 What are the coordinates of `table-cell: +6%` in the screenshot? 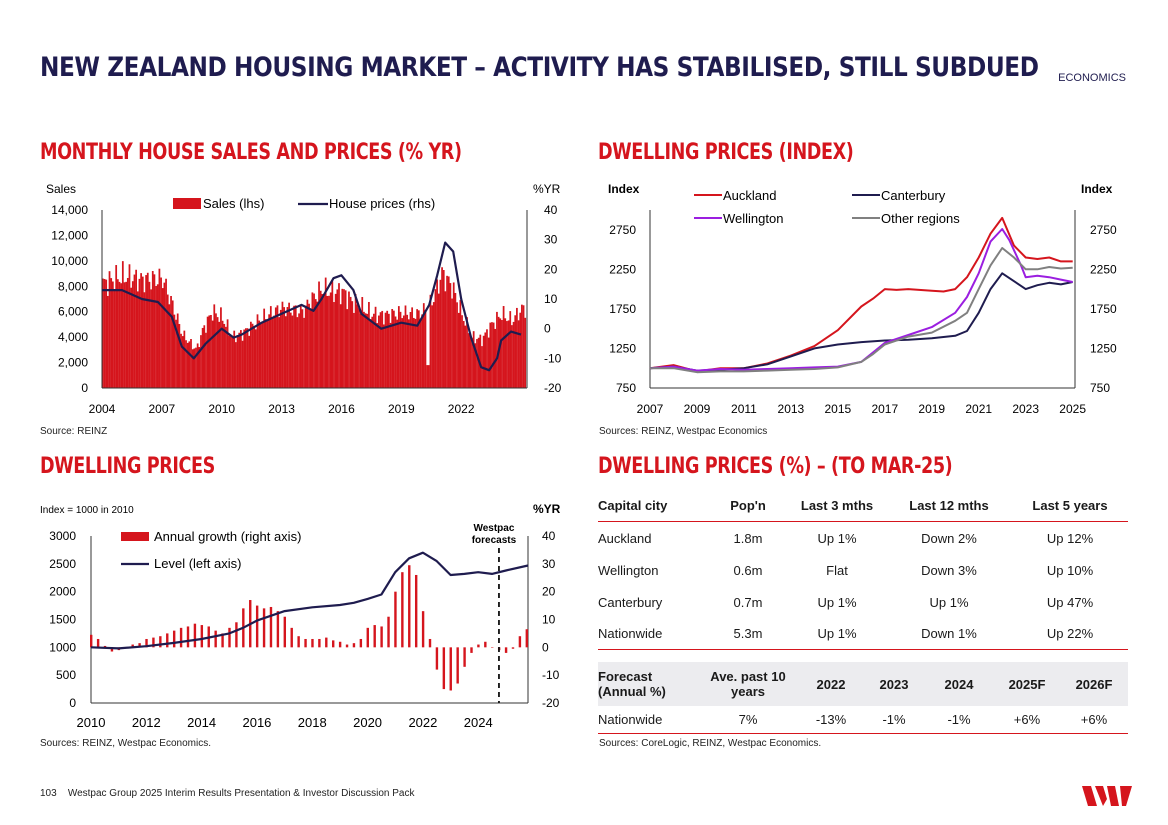 It's located at (1027, 719).